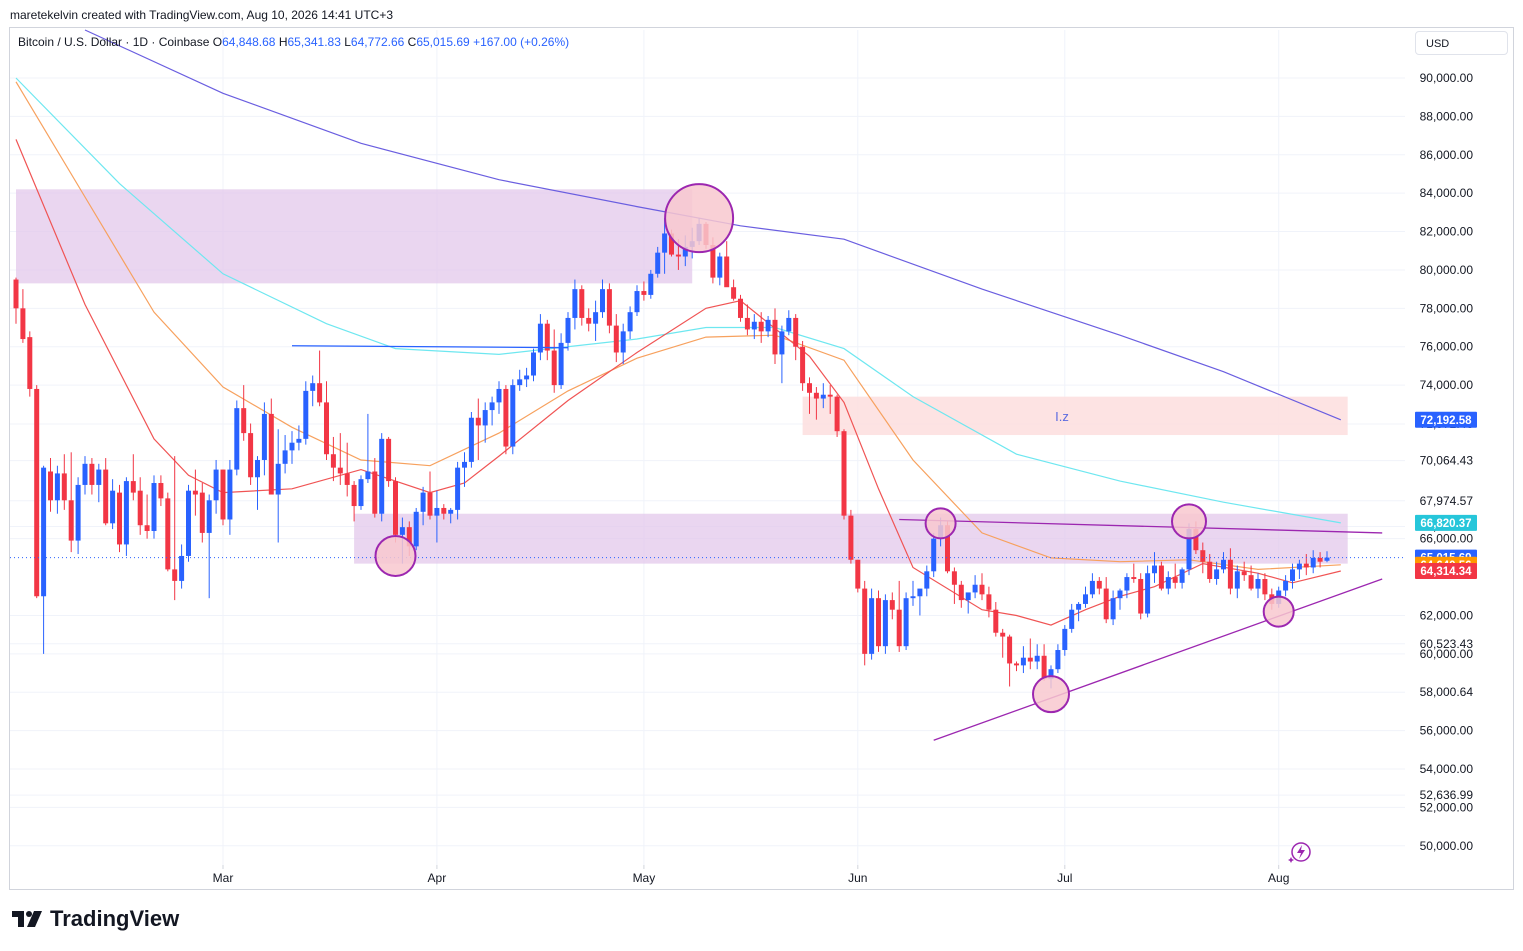 Image resolution: width=1523 pixels, height=951 pixels. I want to click on close-label: C, so click(412, 42).